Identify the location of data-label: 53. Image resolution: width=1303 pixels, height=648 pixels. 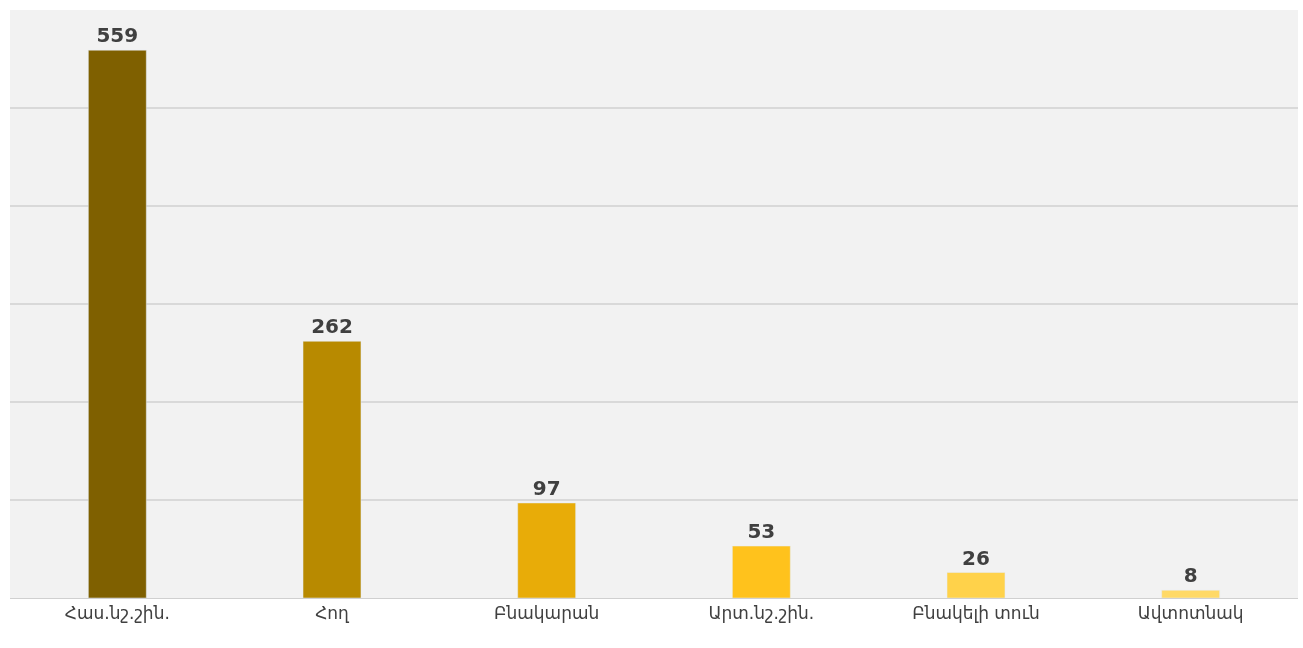
(761, 531).